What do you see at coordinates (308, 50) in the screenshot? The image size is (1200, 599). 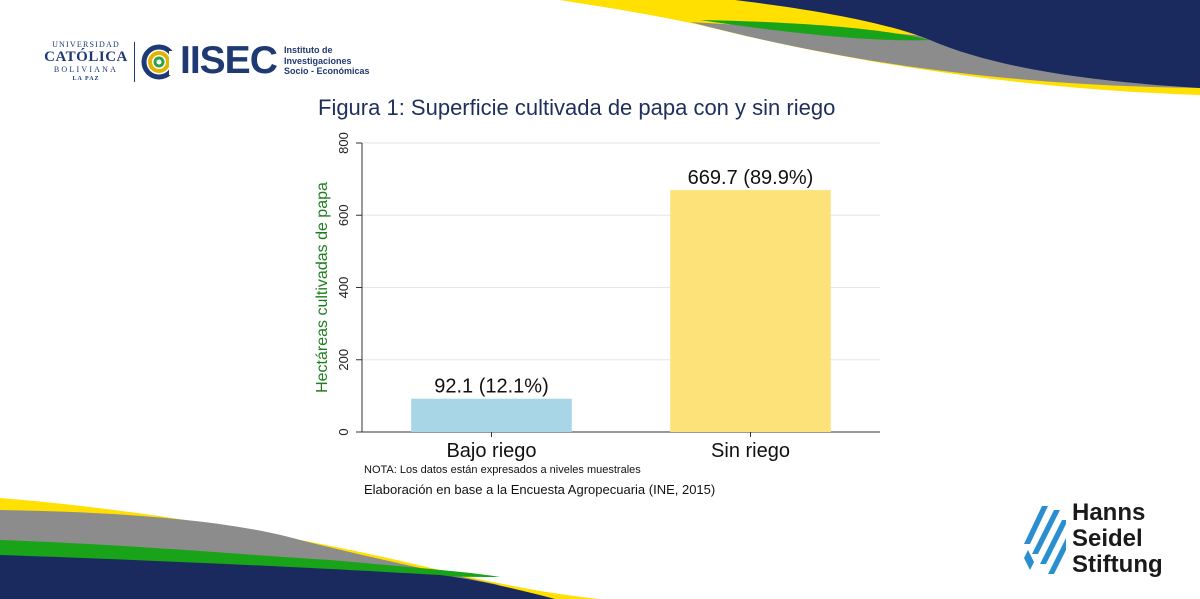 I see `iisec-sub-line: Instituto de` at bounding box center [308, 50].